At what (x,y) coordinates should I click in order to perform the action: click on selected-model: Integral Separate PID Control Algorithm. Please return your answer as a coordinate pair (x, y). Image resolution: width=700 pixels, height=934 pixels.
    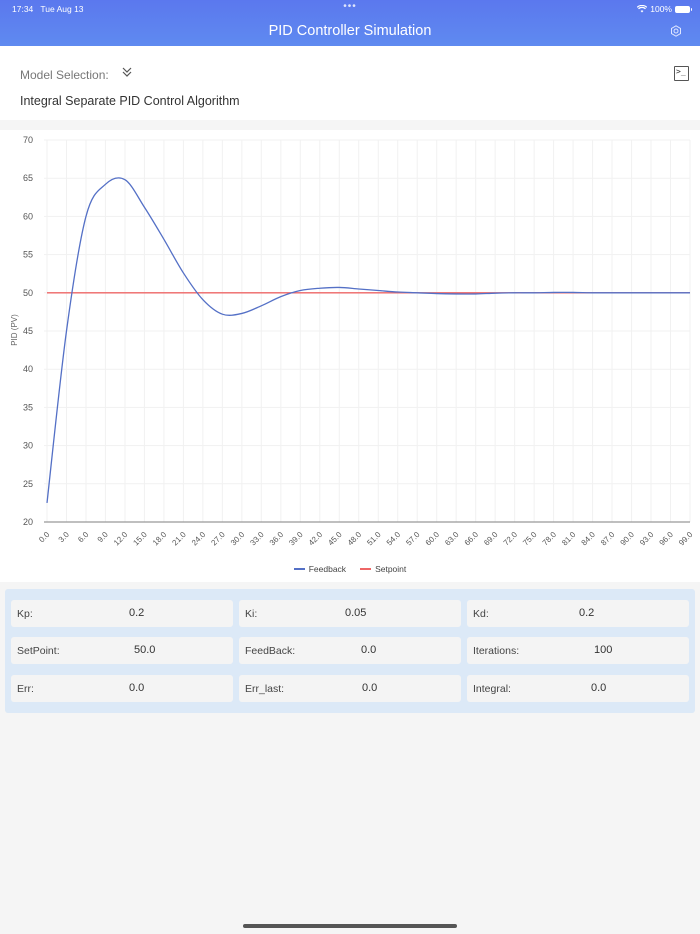
    Looking at the image, I should click on (130, 101).